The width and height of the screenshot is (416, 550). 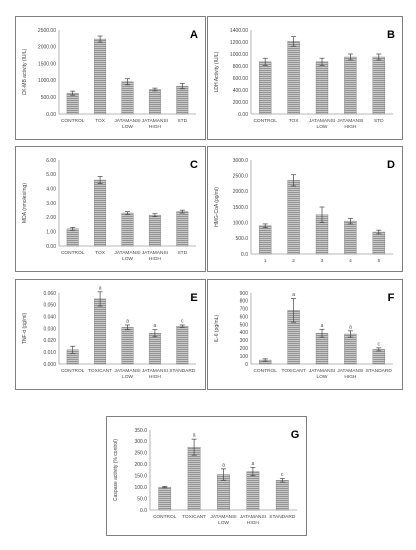 I want to click on x-tick-label: 1, so click(x=265, y=261).